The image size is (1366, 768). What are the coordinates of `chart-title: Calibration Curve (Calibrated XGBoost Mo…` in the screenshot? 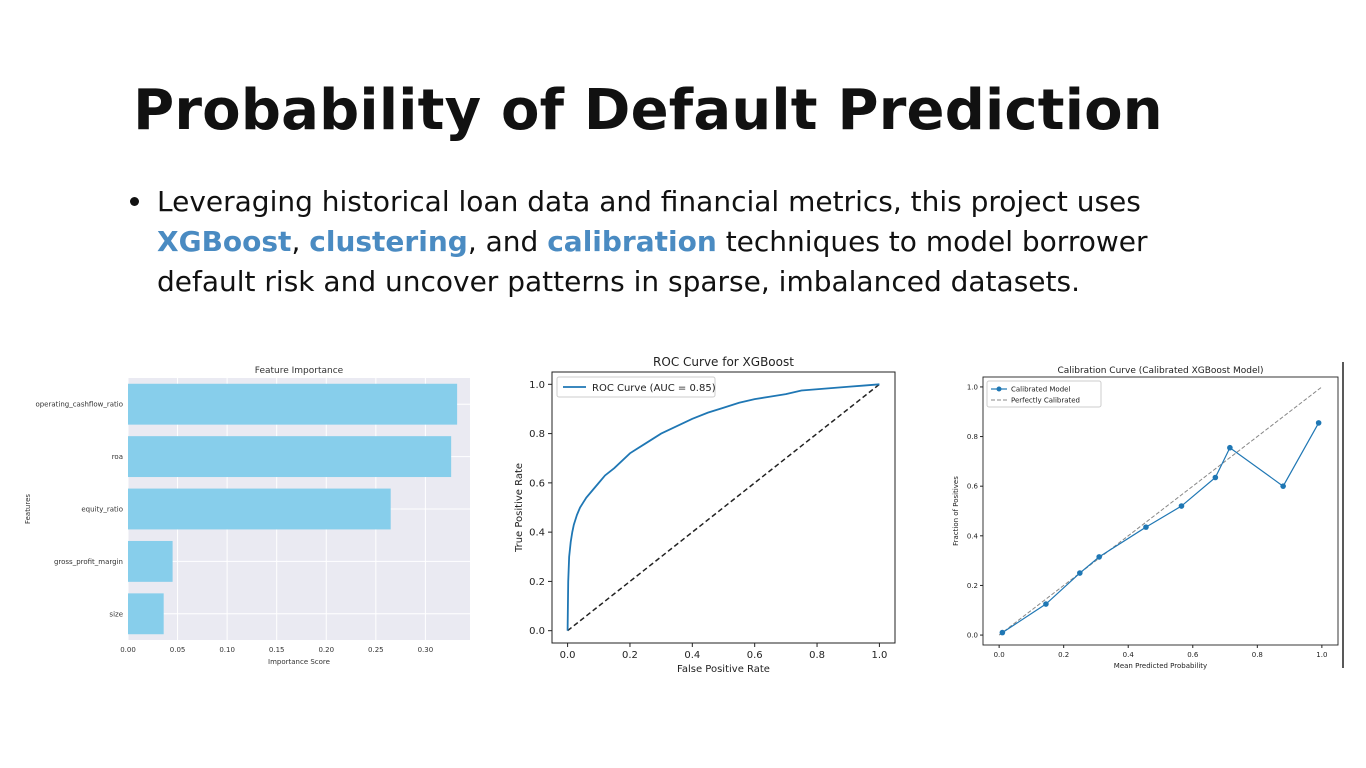 It's located at (1160, 371).